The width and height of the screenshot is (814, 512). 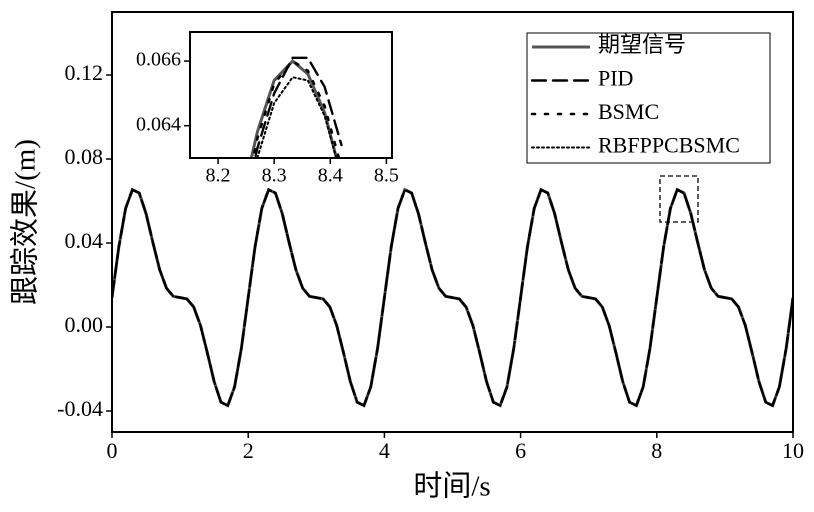 What do you see at coordinates (656, 450) in the screenshot?
I see `x-tick-label: 8` at bounding box center [656, 450].